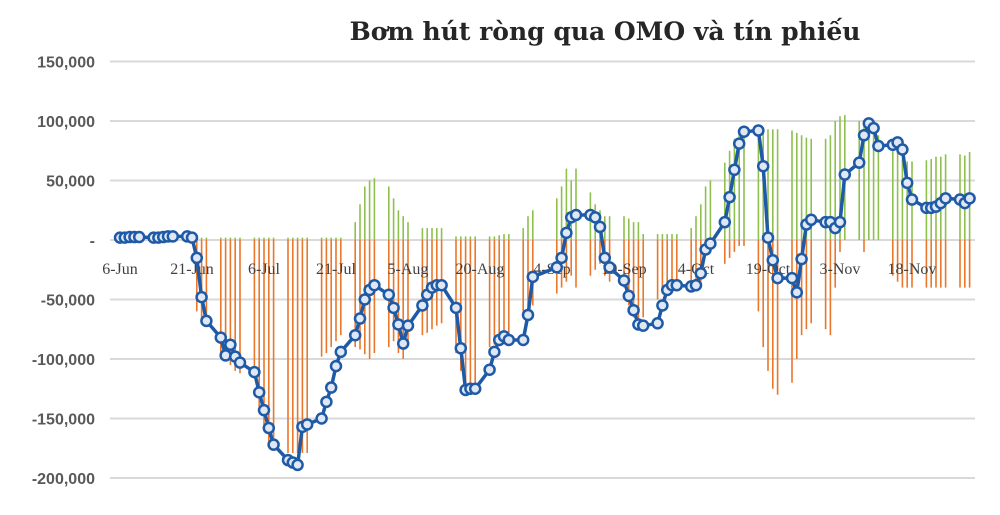  What do you see at coordinates (63, 420) in the screenshot?
I see `y-tick-label: -150,000` at bounding box center [63, 420].